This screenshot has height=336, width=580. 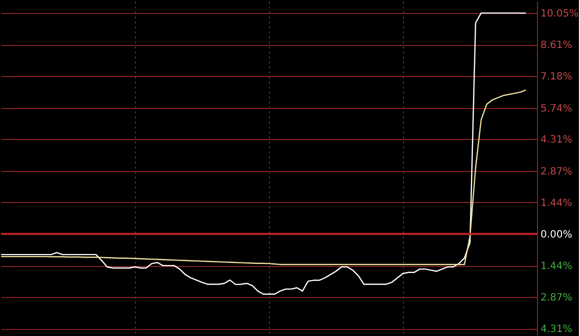 What do you see at coordinates (556, 234) in the screenshot?
I see `y-tick-label: 0.00%` at bounding box center [556, 234].